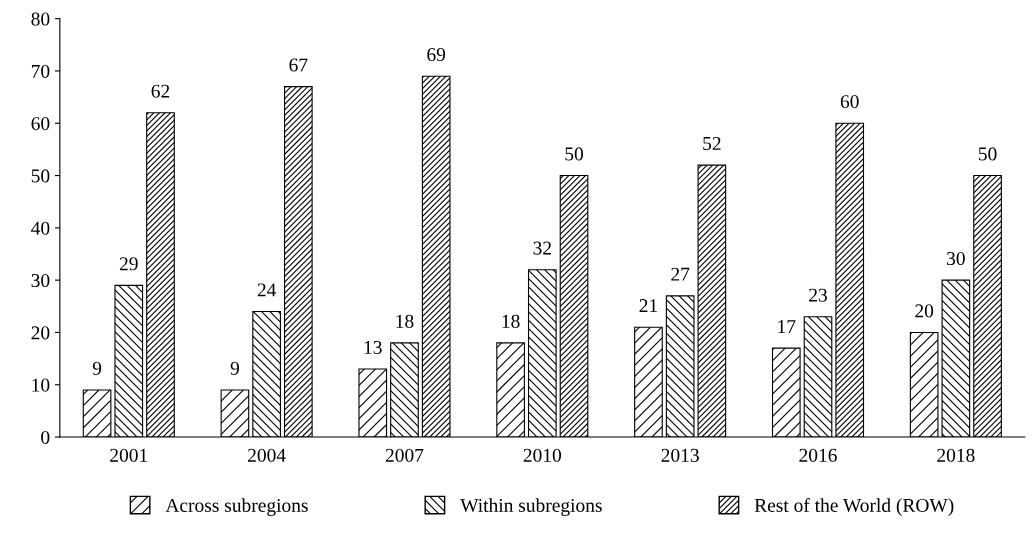 Image resolution: width=1032 pixels, height=533 pixels. What do you see at coordinates (40, 124) in the screenshot?
I see `y-tick-label: 60` at bounding box center [40, 124].